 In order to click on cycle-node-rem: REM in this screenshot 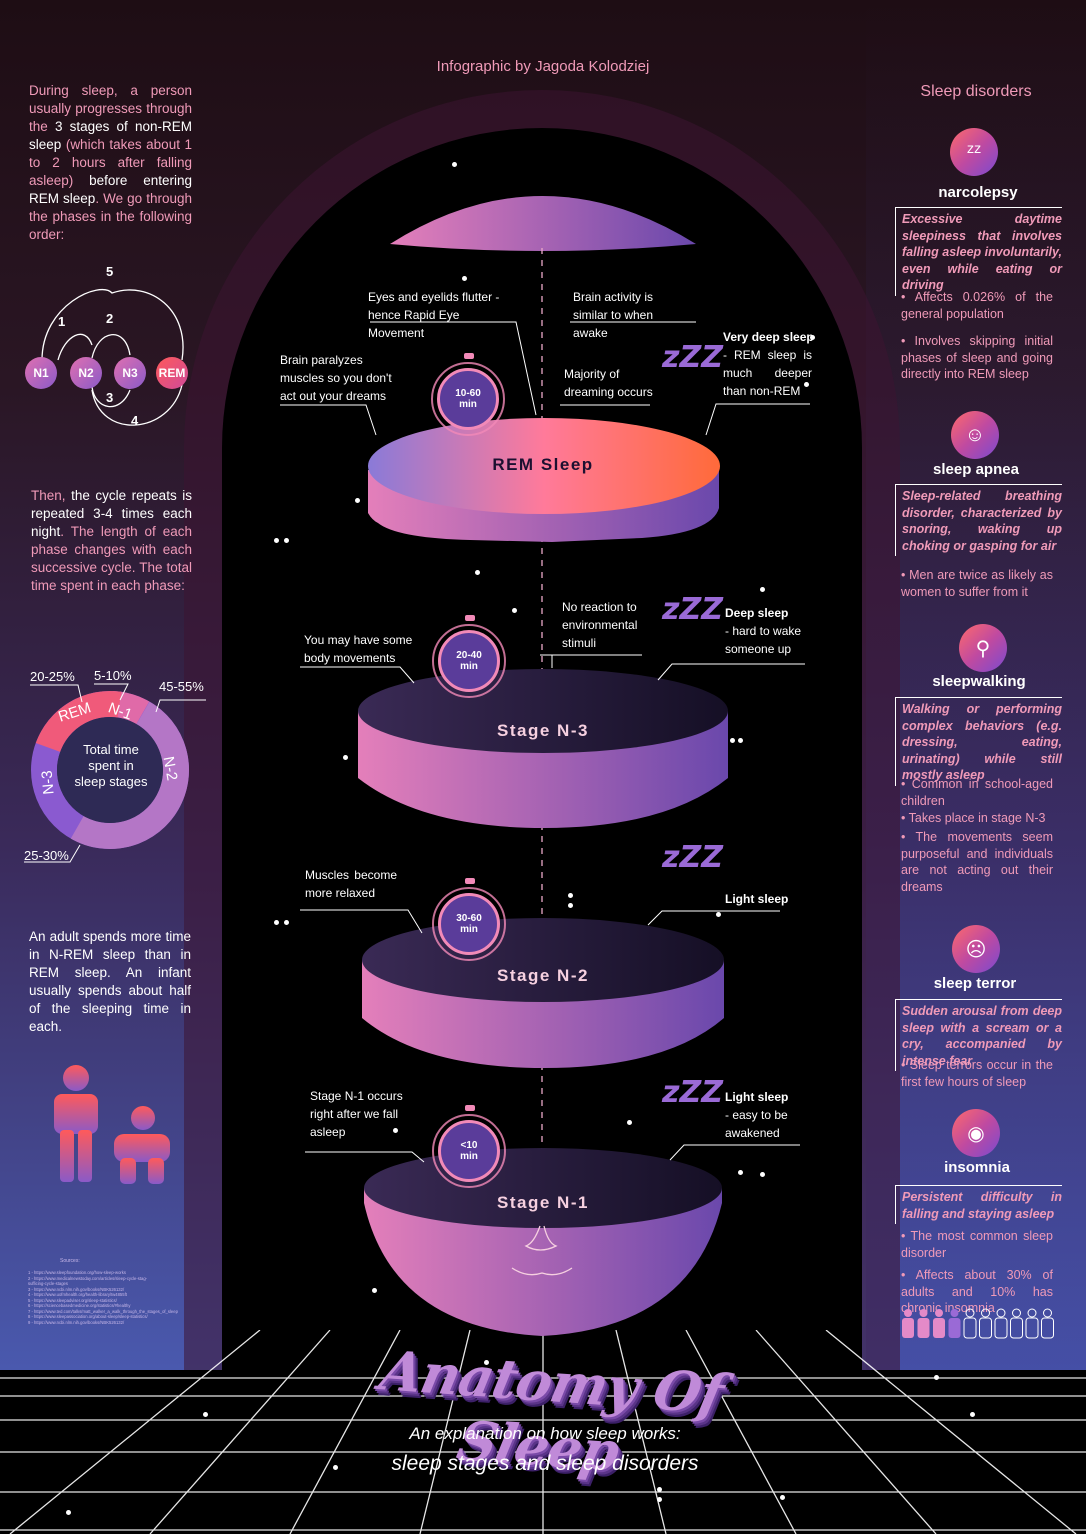, I will do `click(172, 373)`.